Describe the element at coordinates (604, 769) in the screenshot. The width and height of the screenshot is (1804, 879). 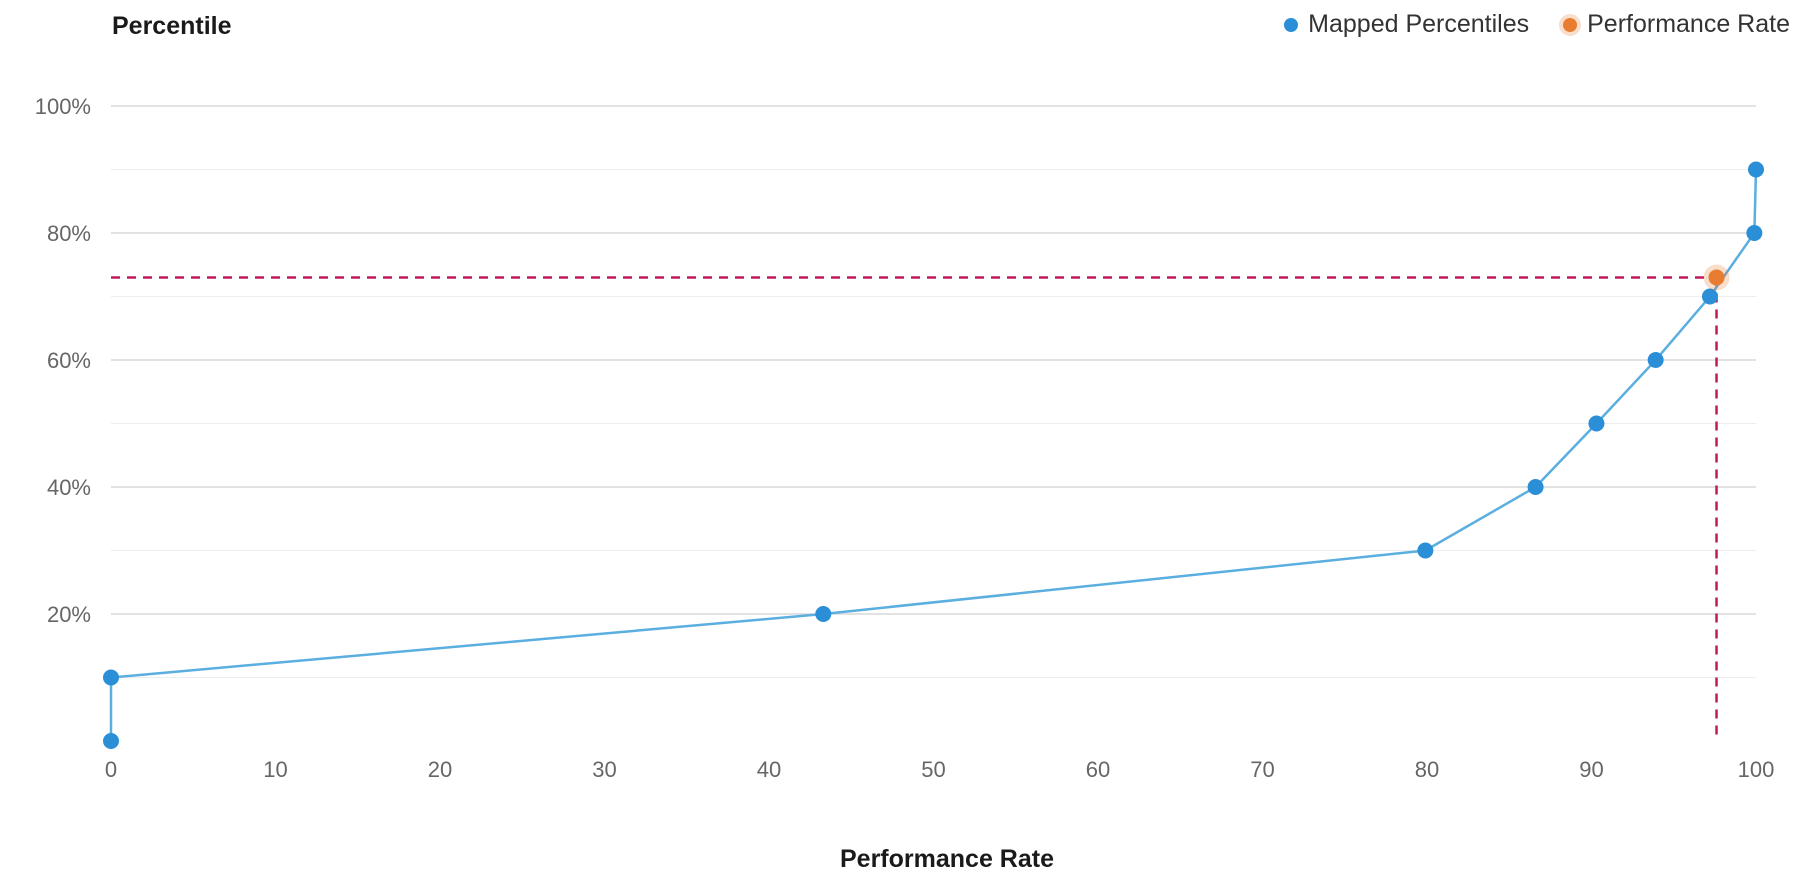
I see `x-tick-label: 30` at that location.